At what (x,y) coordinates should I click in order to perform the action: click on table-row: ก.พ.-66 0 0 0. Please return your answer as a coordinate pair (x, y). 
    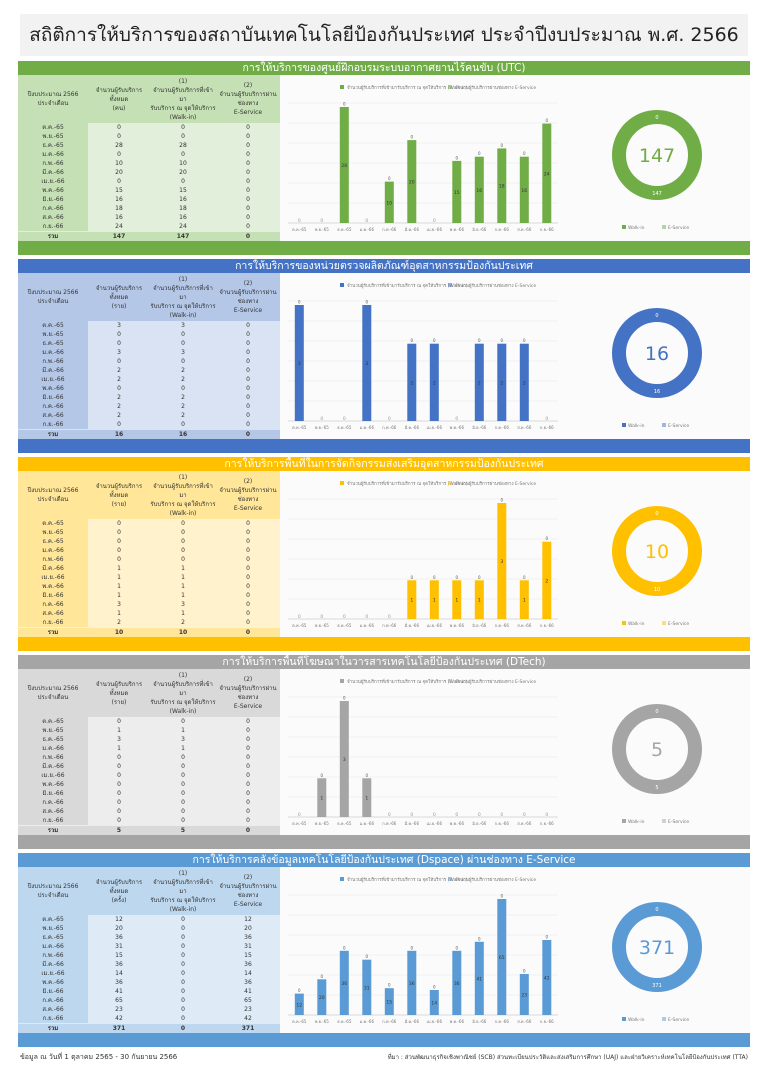
    Looking at the image, I should click on (149, 559).